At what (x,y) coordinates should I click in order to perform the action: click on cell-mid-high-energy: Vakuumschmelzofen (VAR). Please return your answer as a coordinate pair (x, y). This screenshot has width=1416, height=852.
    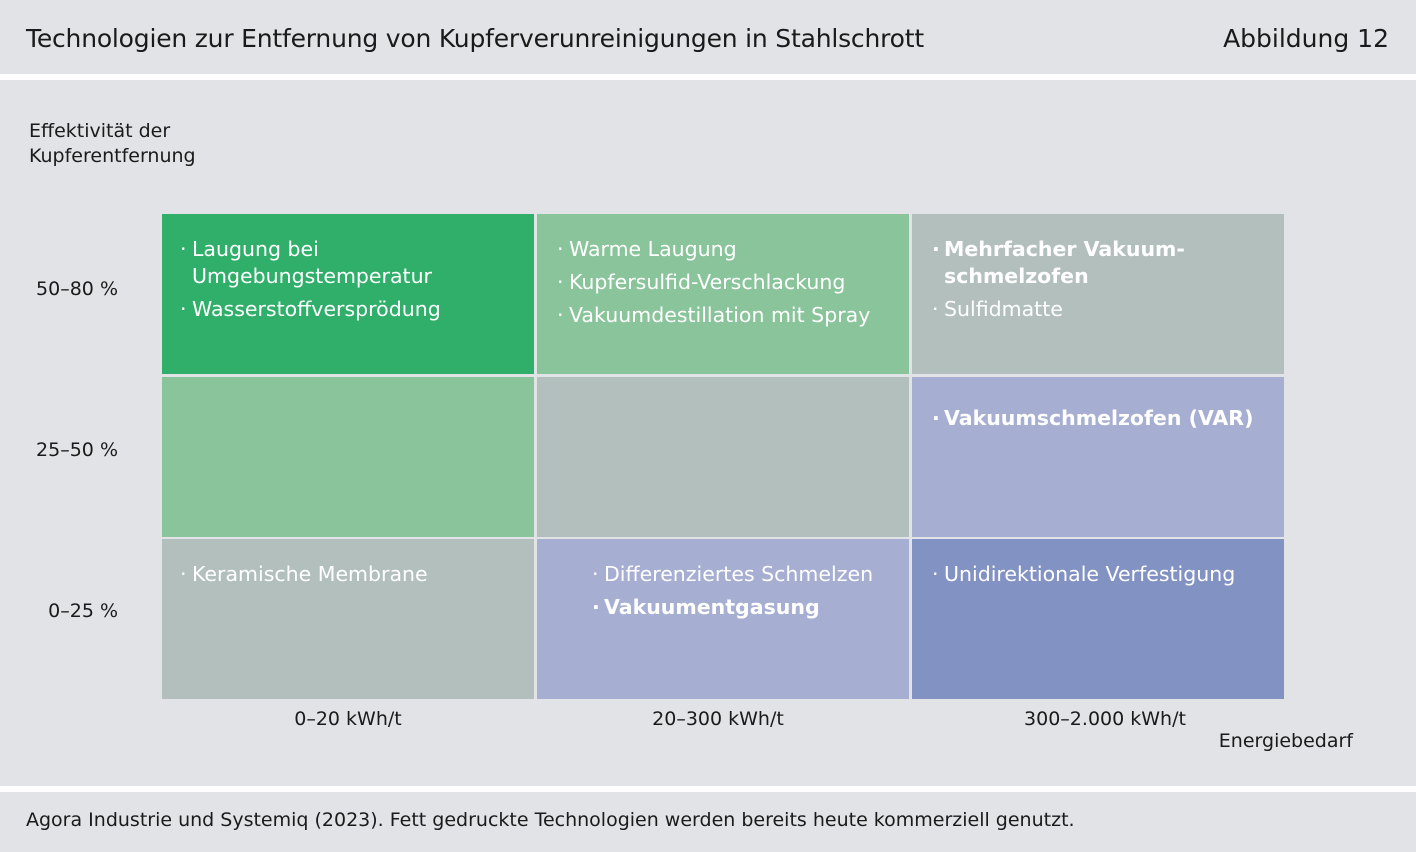
    Looking at the image, I should click on (1098, 457).